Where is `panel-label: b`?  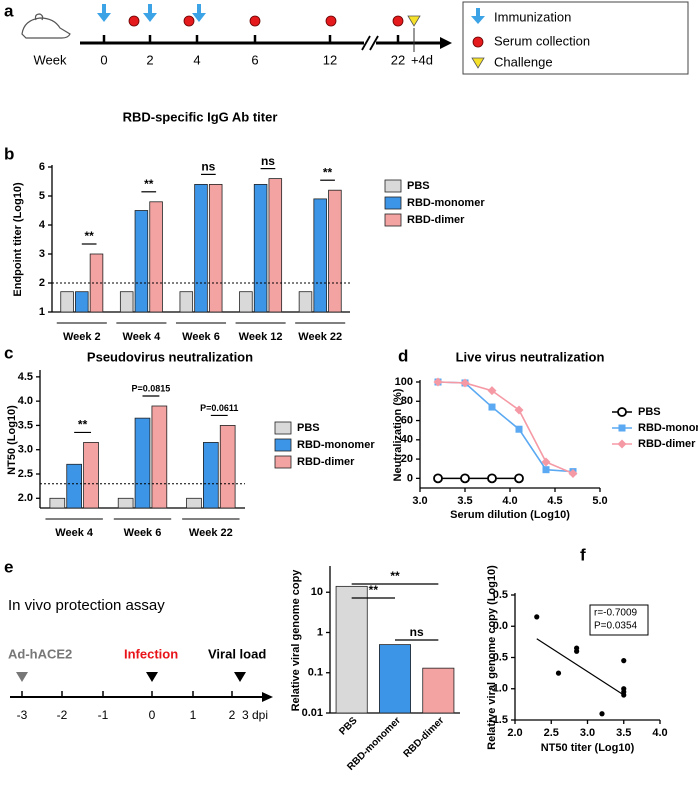
panel-label: b is located at coordinates (9, 153).